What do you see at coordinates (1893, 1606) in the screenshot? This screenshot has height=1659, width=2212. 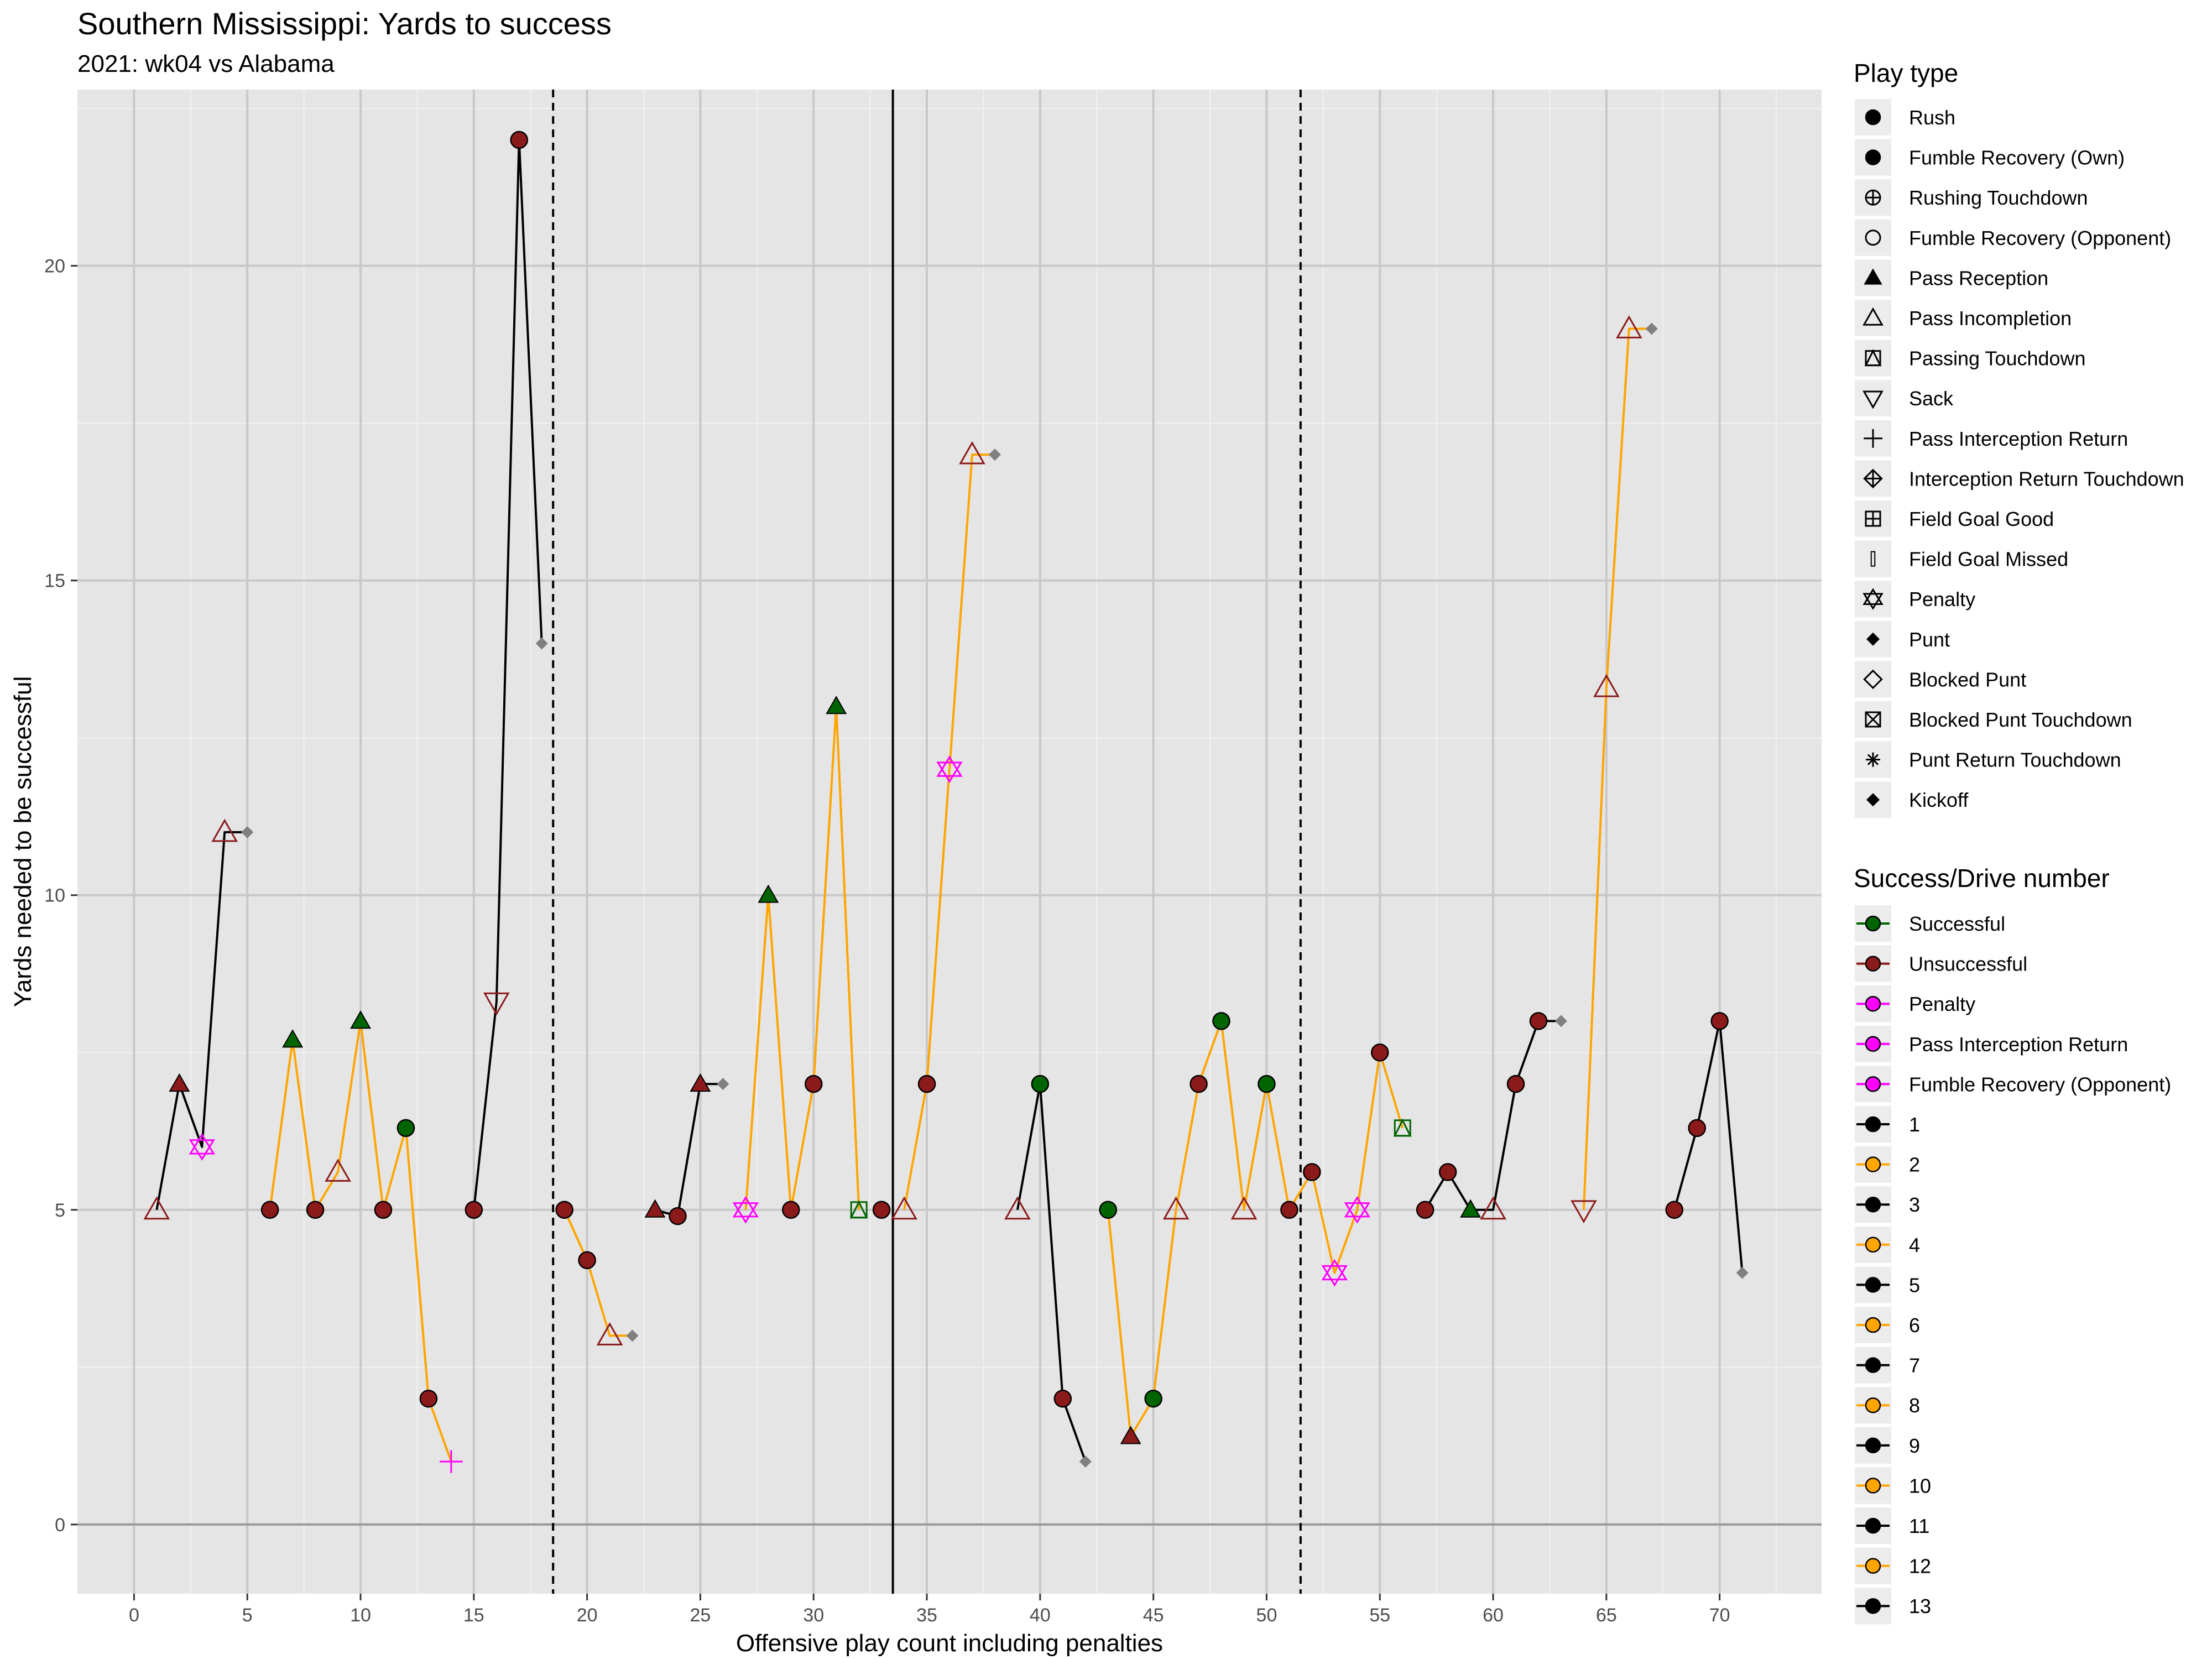 I see `legend-success-drive-item: 13` at bounding box center [1893, 1606].